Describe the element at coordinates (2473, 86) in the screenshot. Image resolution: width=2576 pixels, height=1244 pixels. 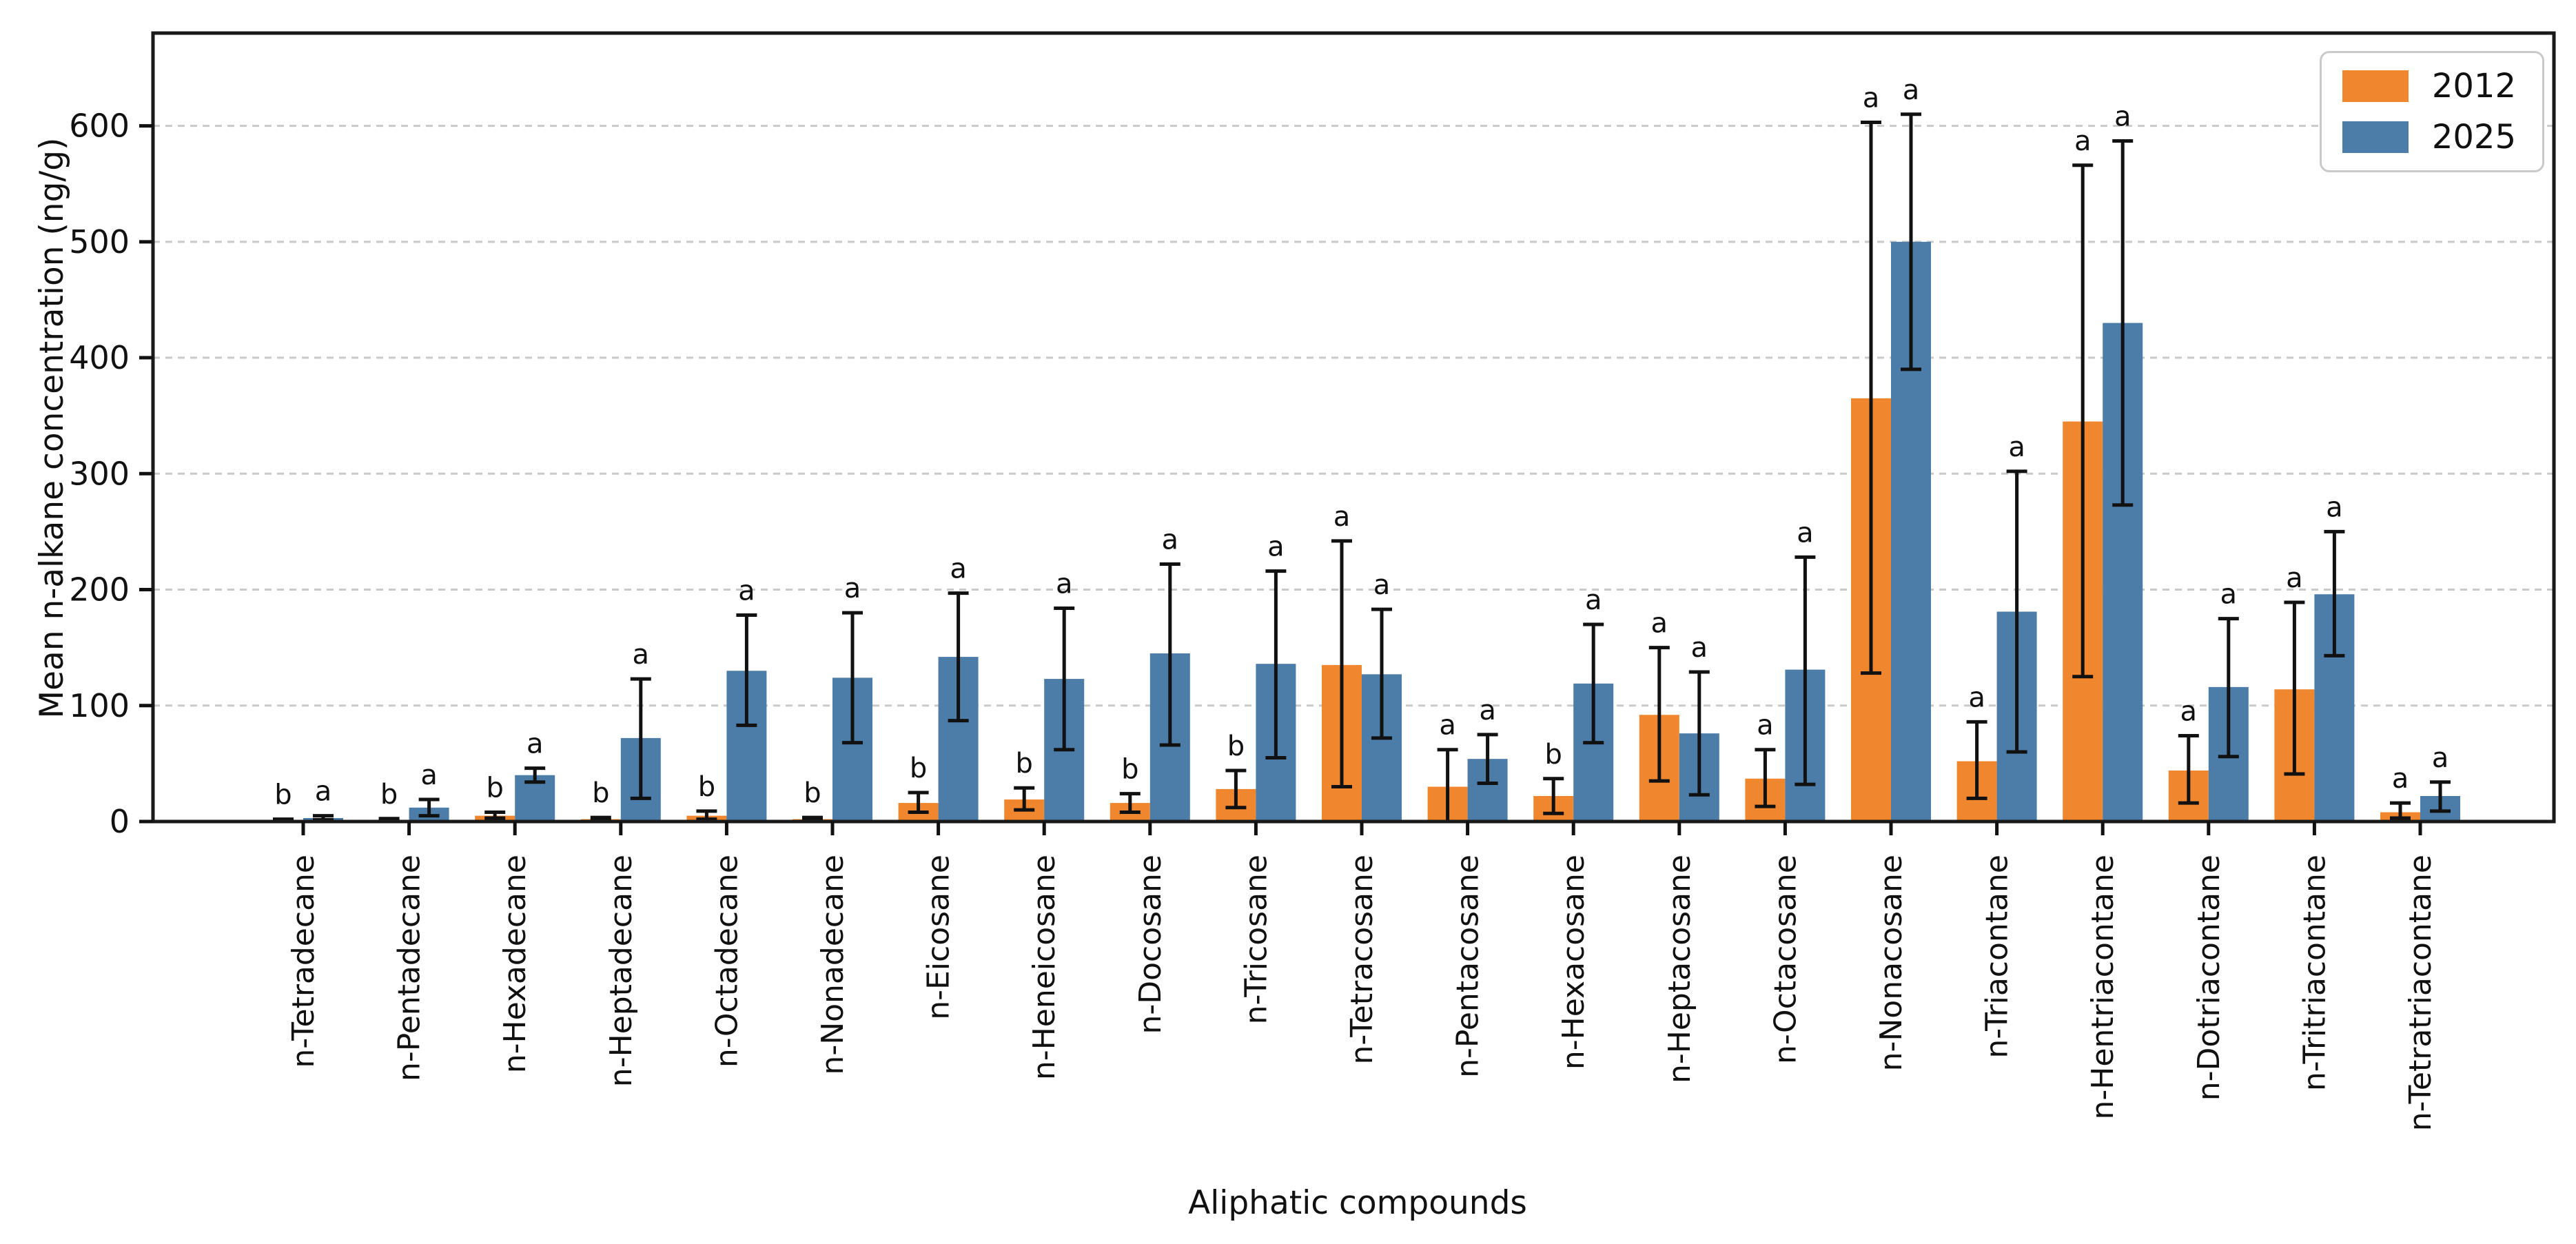
I see `legend-label-2012: 2012` at that location.